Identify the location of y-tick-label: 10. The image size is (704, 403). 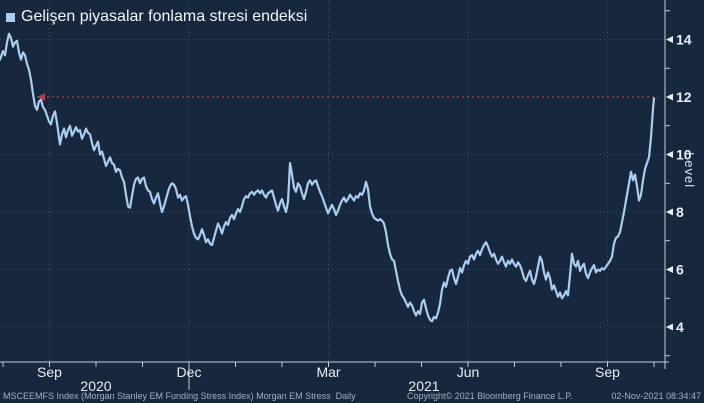
(684, 155).